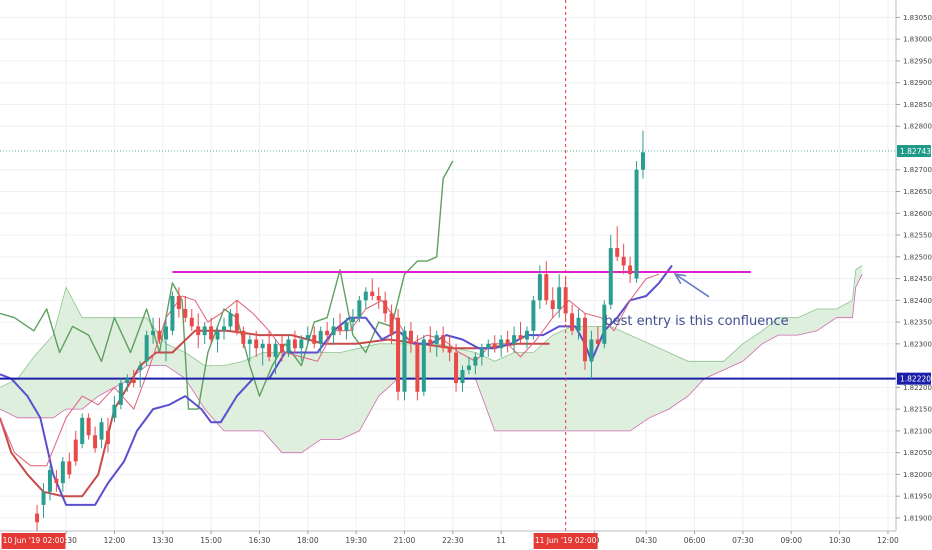 The height and width of the screenshot is (550, 932). I want to click on annotations: best entry is this confluence, so click(696, 301).